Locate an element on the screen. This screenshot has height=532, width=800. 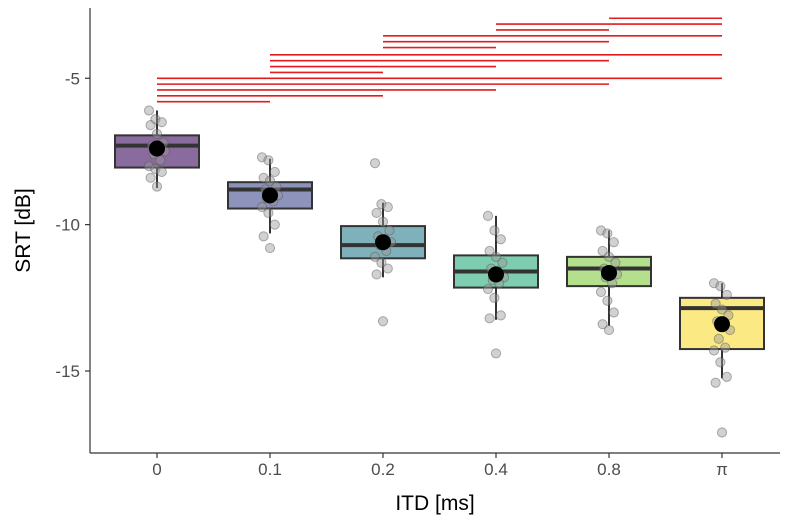
y-axis-title: SRT [dB] is located at coordinates (23, 230).